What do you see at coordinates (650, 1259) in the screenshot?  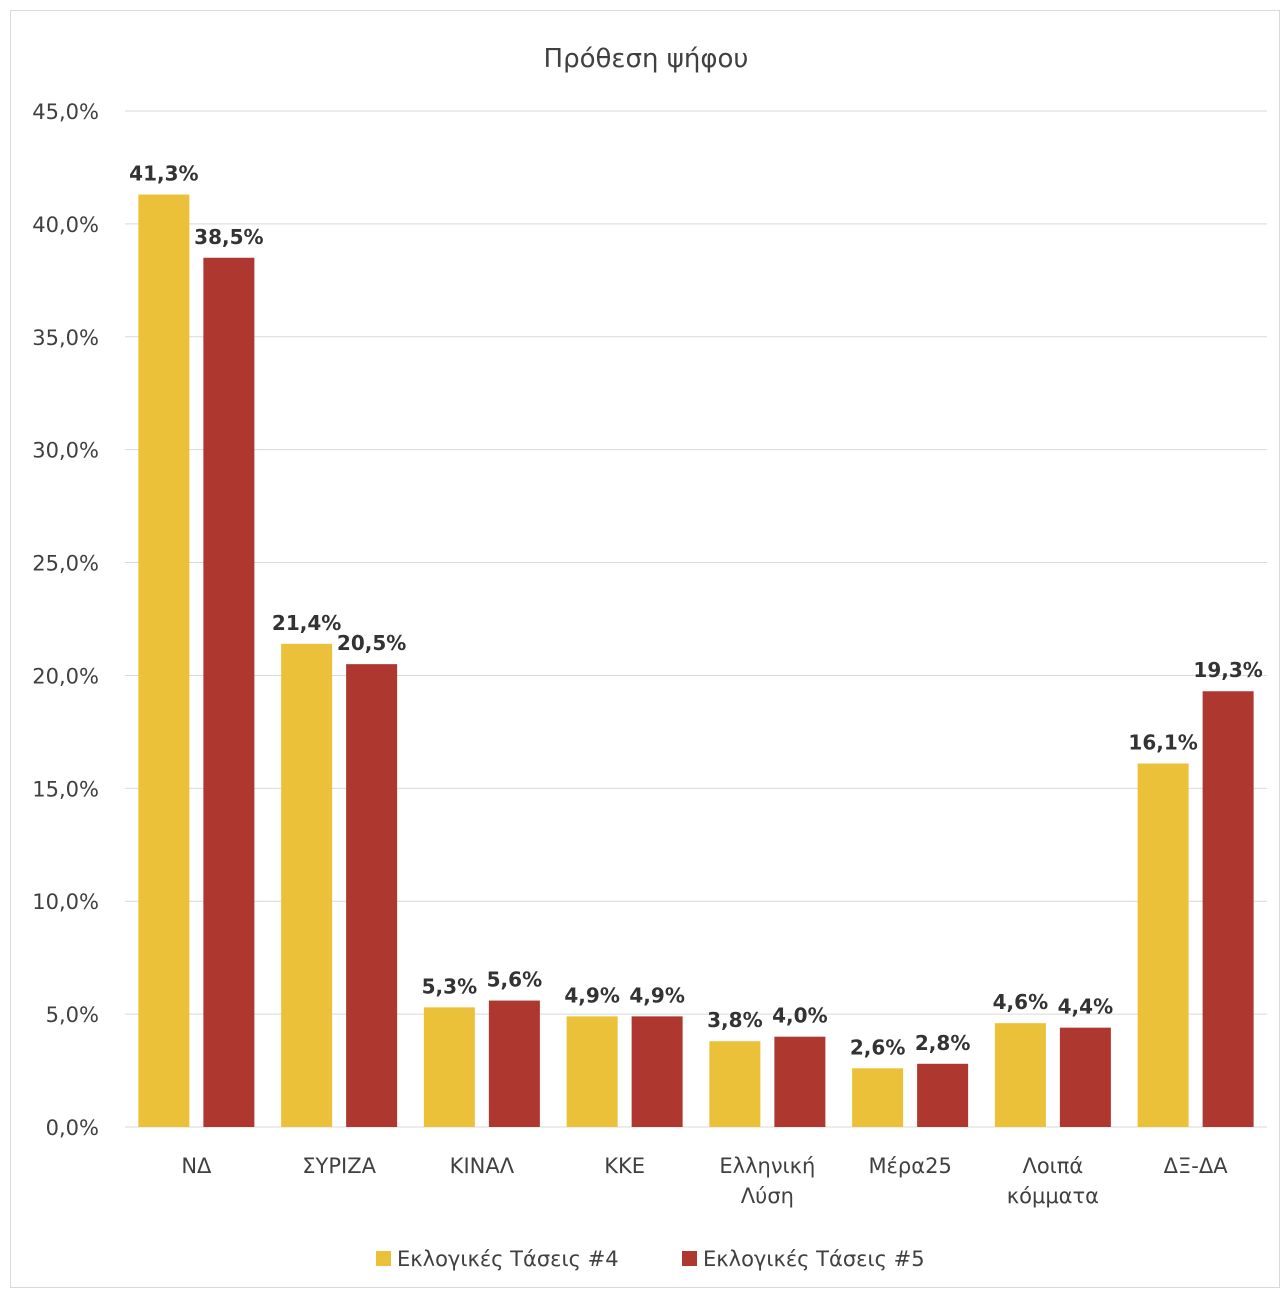 I see `legend: Εκλογικές Τάσεις #4 Εκλογικές Τάσεις #5` at bounding box center [650, 1259].